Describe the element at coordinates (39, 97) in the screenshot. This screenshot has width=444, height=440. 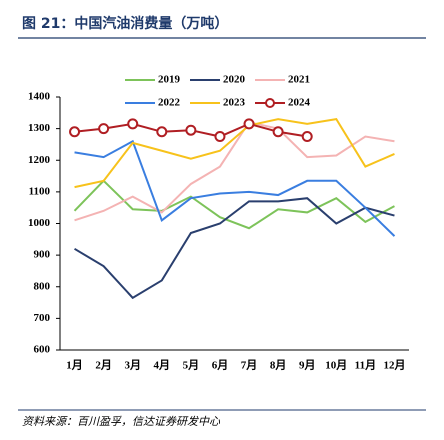
I see `y-tick-label: 1400` at that location.